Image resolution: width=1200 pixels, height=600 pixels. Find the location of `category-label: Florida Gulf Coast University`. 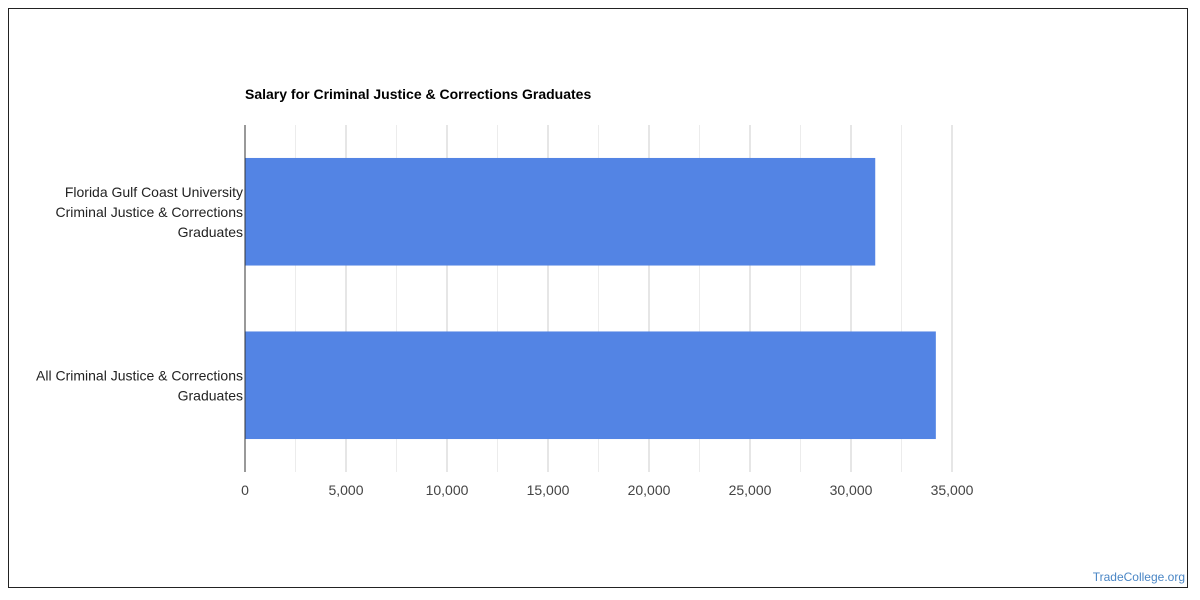

category-label: Florida Gulf Coast University is located at coordinates (154, 192).